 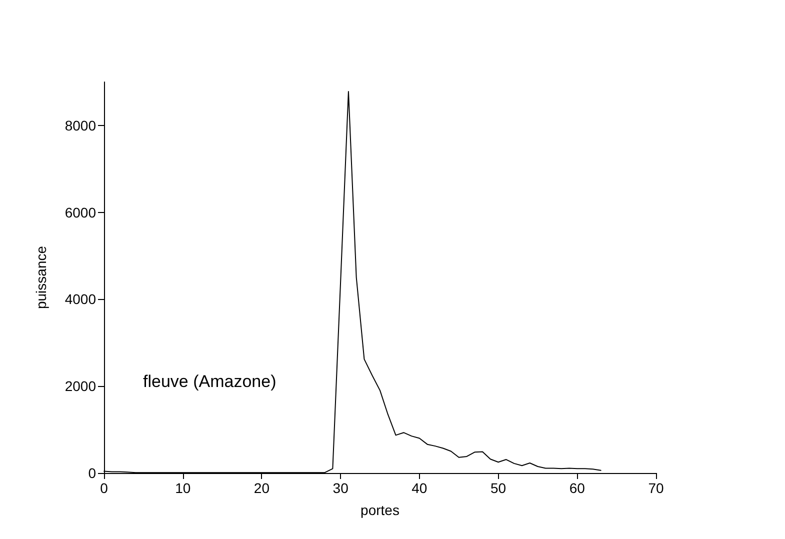 What do you see at coordinates (498, 488) in the screenshot?
I see `x-tick-label: 50` at bounding box center [498, 488].